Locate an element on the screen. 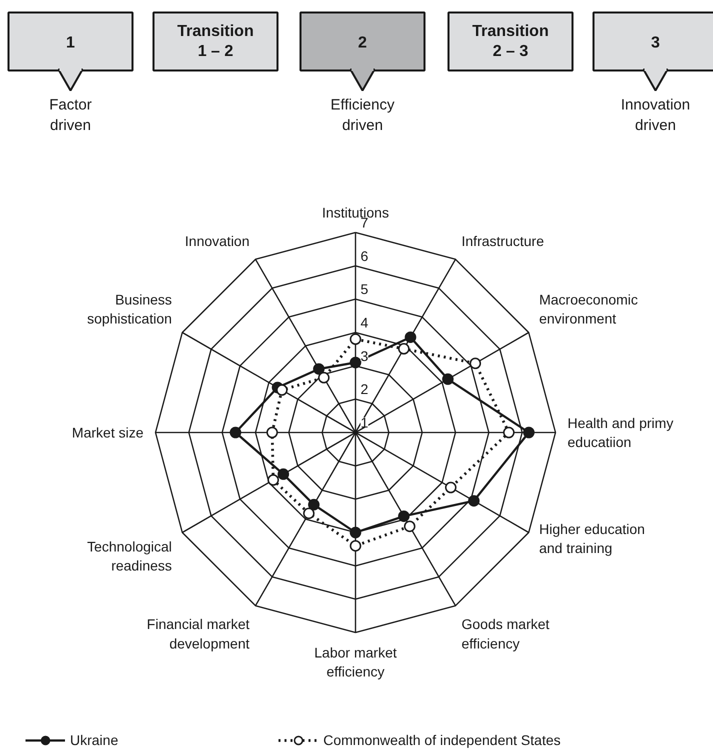  text: Transition 1 – 2 is located at coordinates (215, 41).